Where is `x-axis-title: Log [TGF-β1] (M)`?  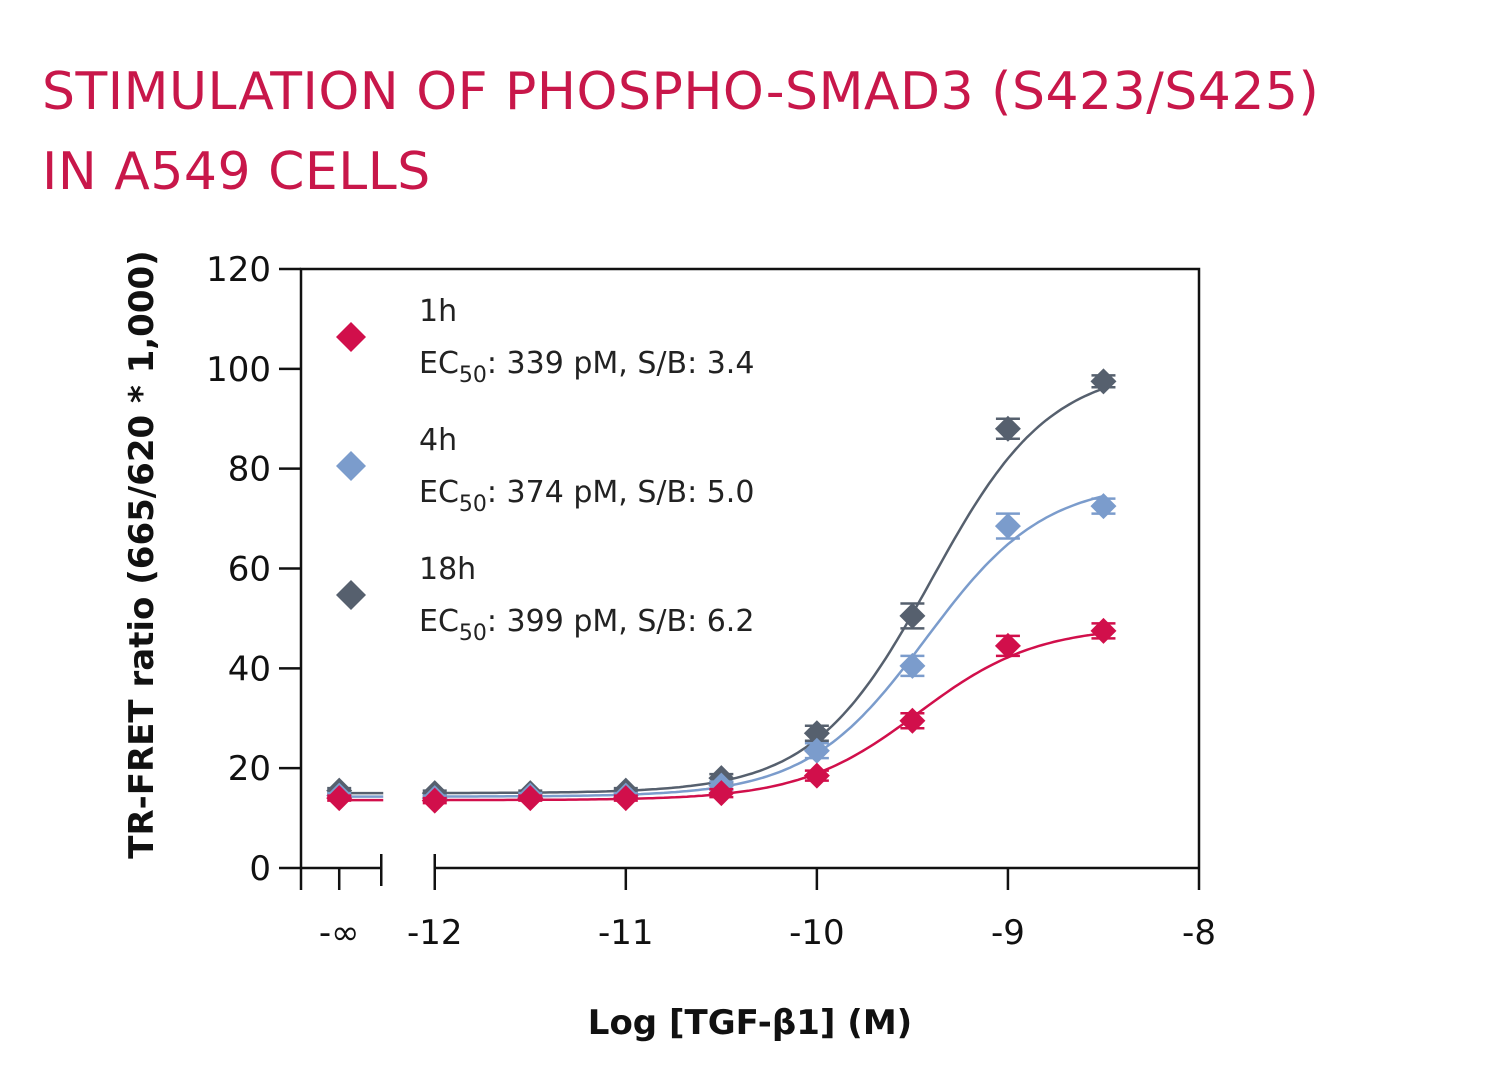 x-axis-title: Log [TGF-β1] (M) is located at coordinates (750, 1023).